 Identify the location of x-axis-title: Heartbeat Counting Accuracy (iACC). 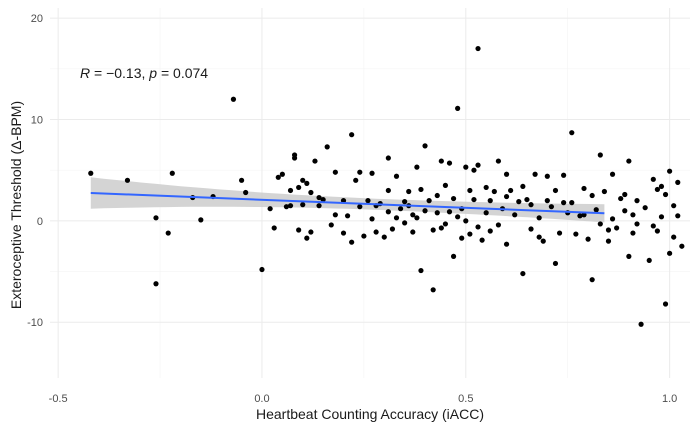
(370, 414).